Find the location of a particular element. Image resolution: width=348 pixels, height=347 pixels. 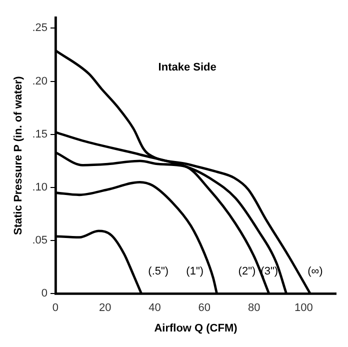

x-tick-label: 40 is located at coordinates (154, 308).